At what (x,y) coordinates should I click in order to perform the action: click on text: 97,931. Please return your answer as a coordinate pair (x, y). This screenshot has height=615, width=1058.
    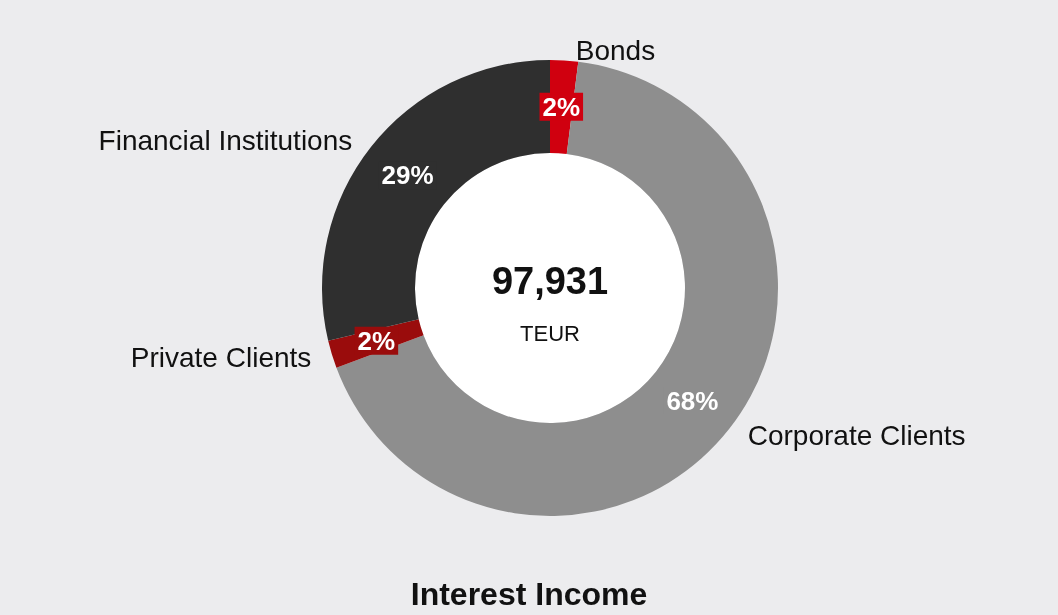
    Looking at the image, I should click on (550, 281).